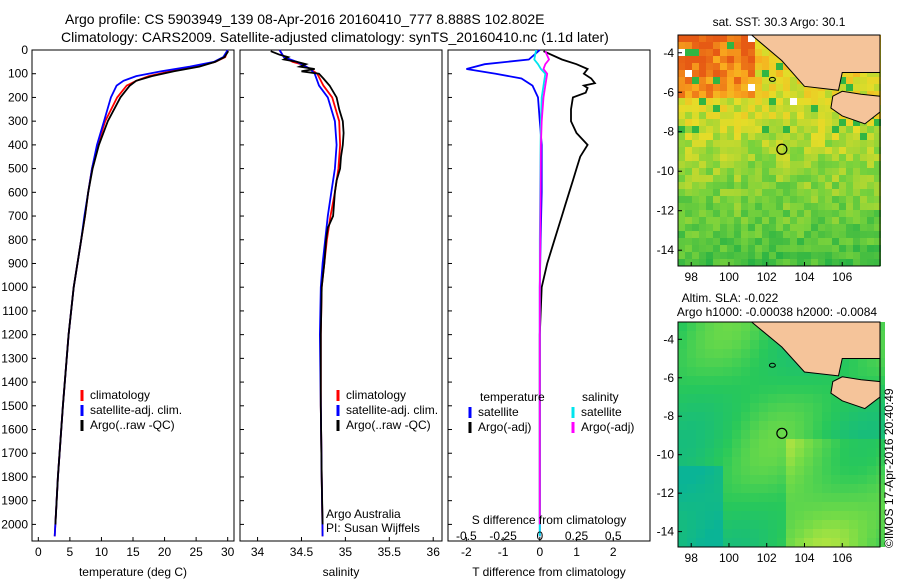 This screenshot has height=580, width=900. I want to click on series-line, so click(504, 293).